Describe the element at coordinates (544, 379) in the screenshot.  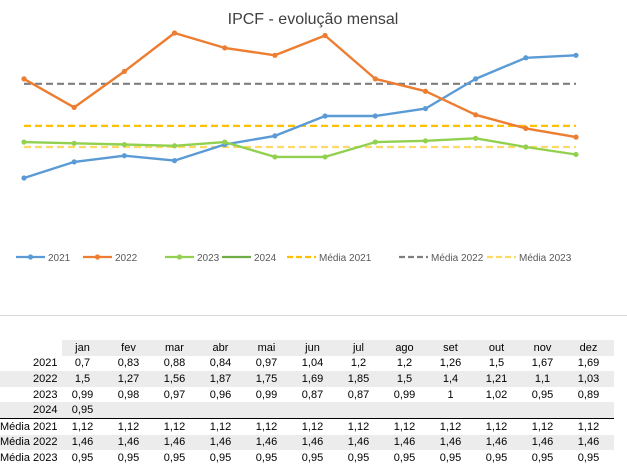
I see `table-cell: 1,1` at that location.